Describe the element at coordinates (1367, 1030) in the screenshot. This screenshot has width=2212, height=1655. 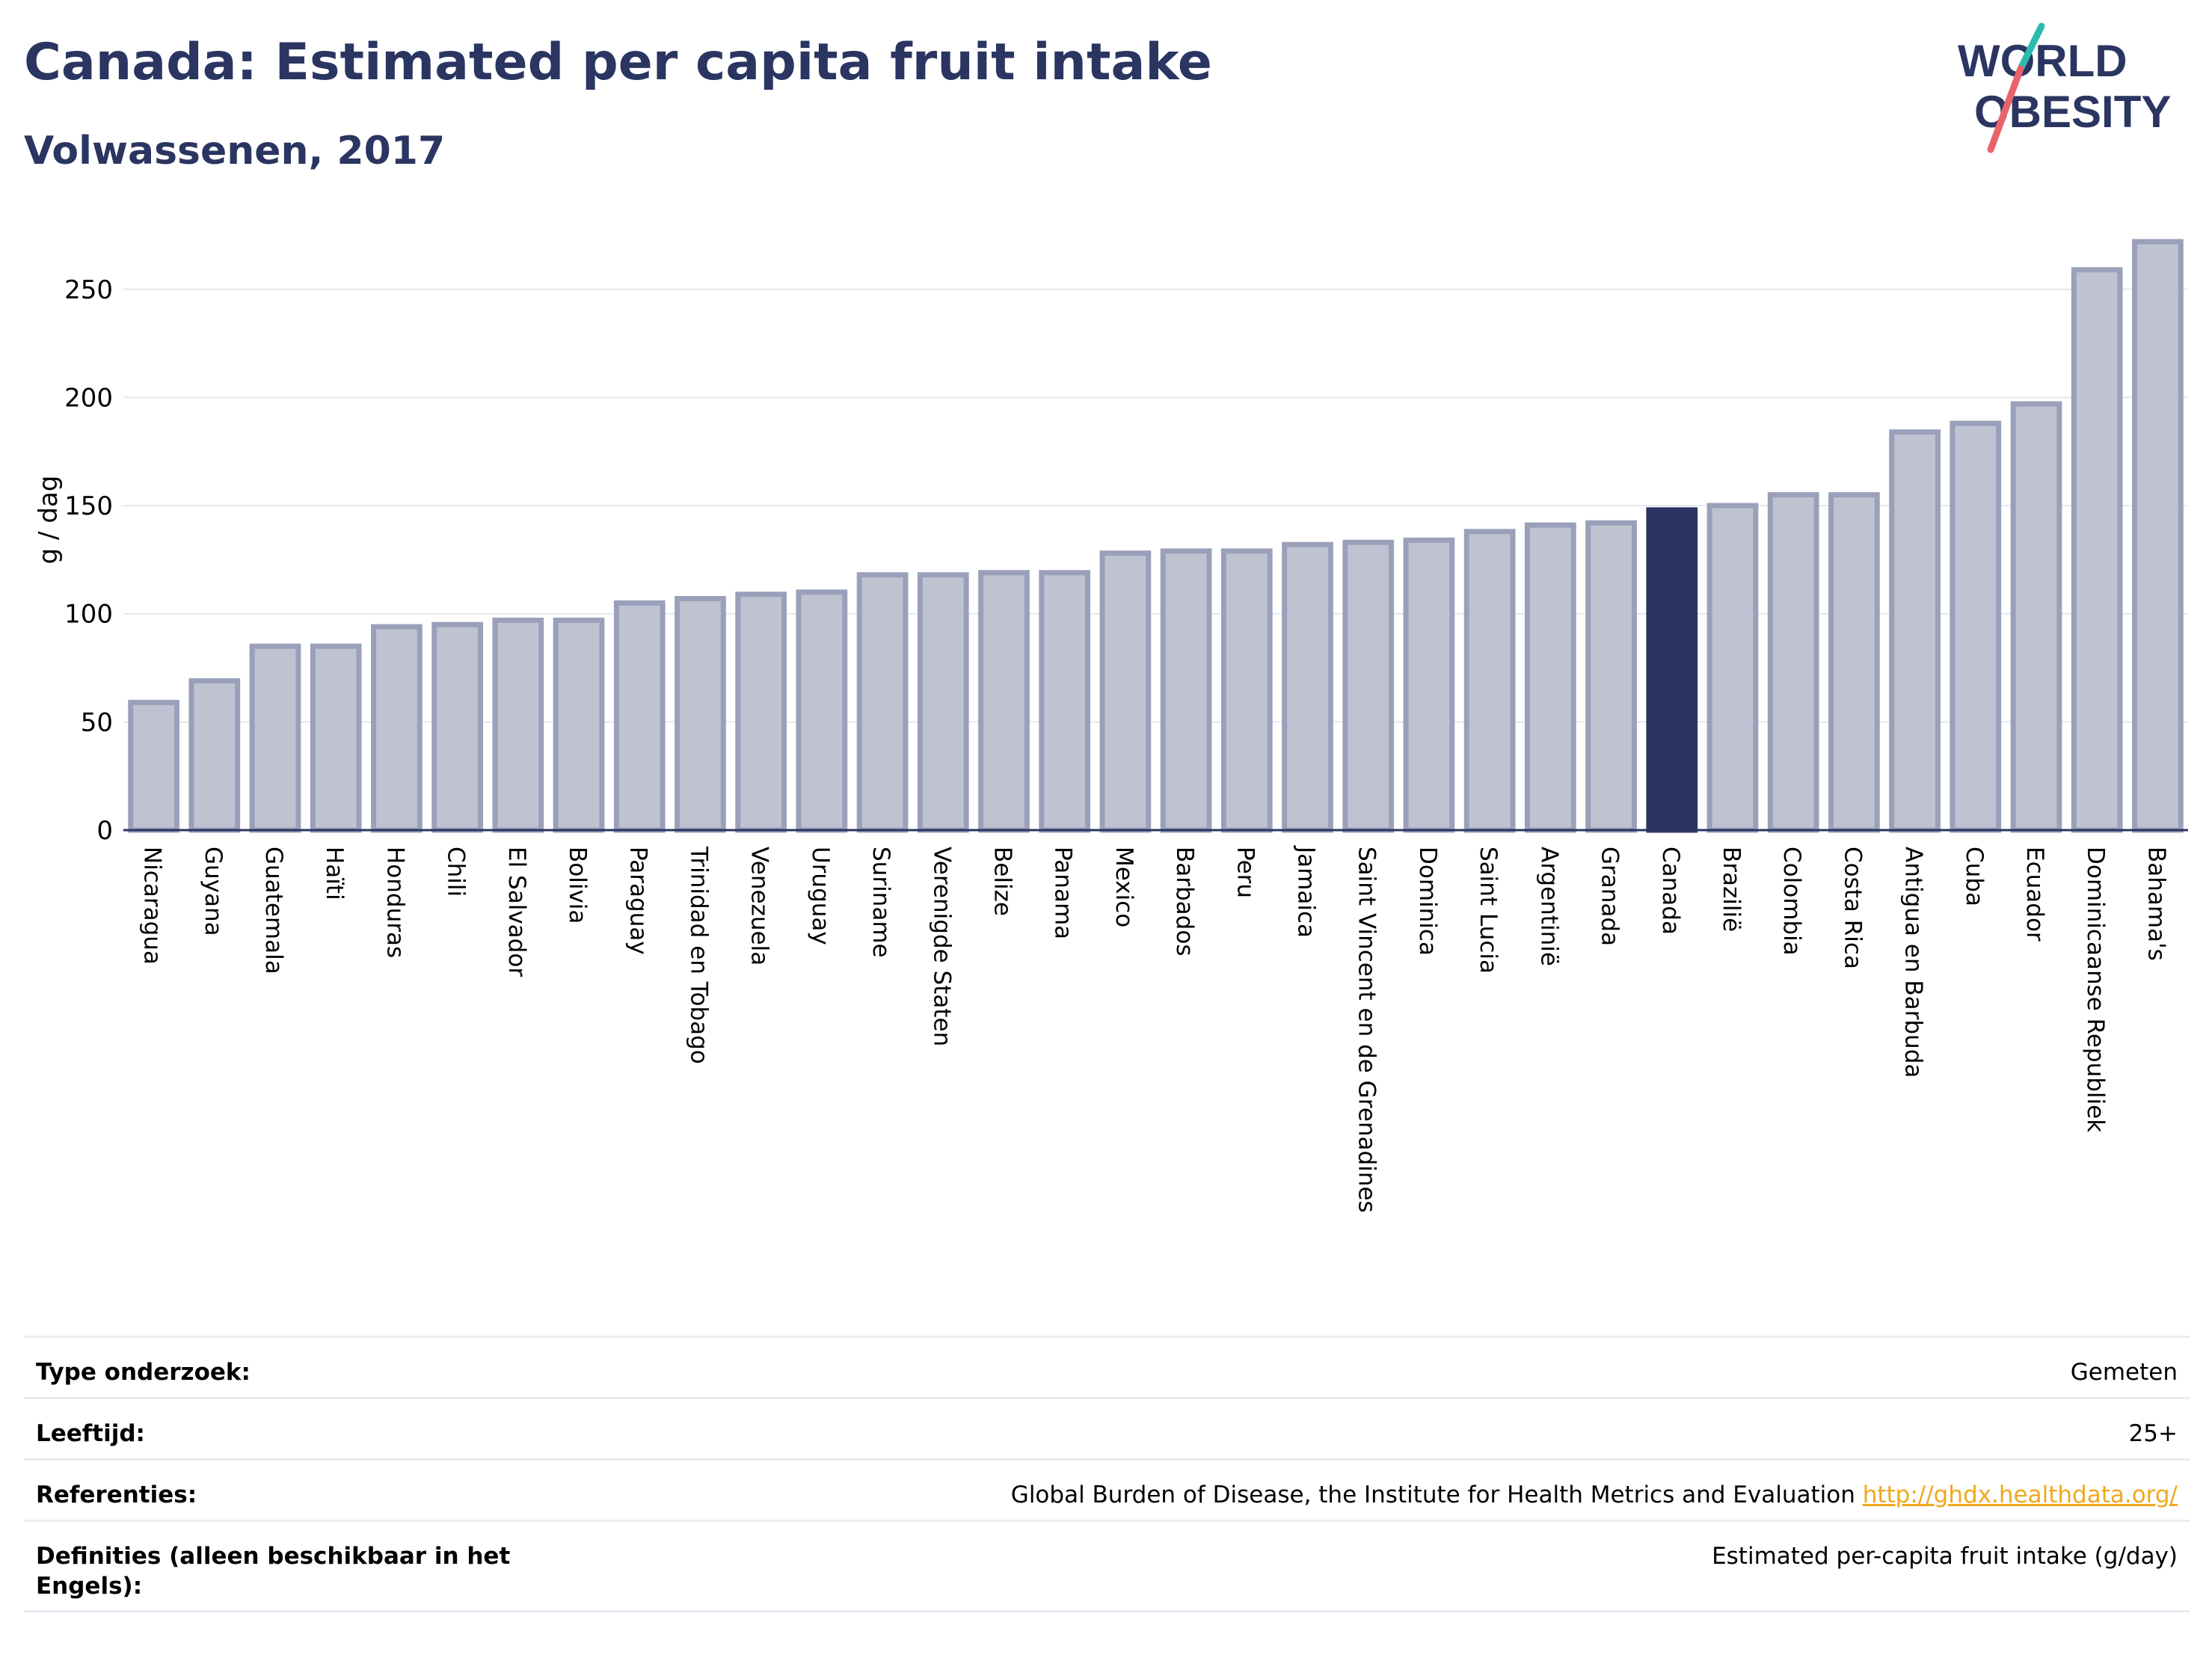
I see `x-tick-label: Saint Vincent en de Grenadines` at that location.